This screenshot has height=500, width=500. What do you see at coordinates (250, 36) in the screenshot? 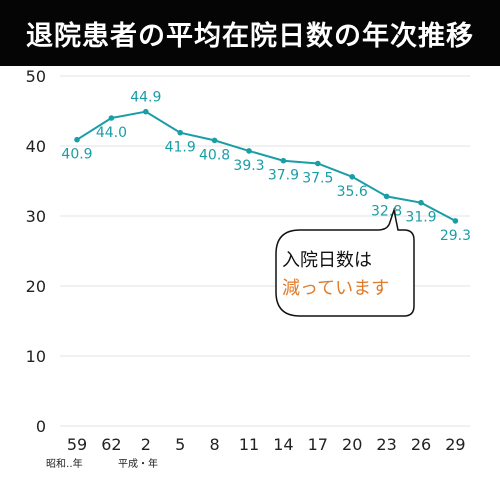
I see `chart-title: 退院患者の平均在院日数の年次推移` at bounding box center [250, 36].